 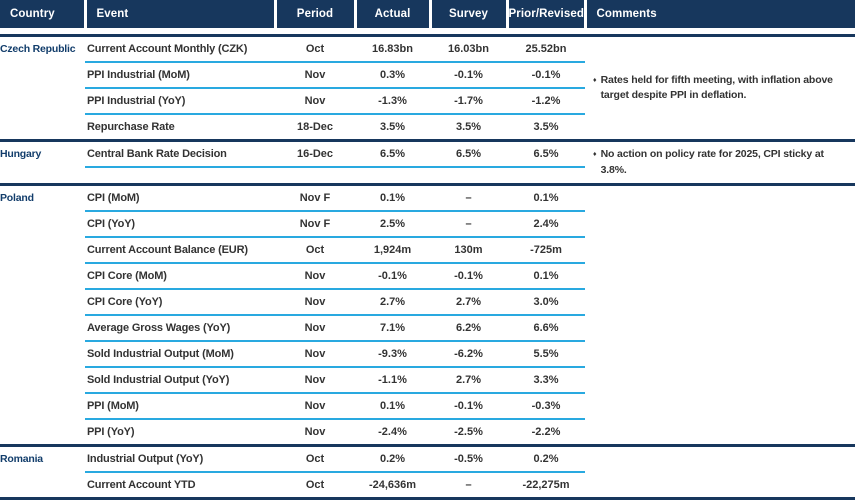 I want to click on survey-cell: 2.7%, so click(x=468, y=302).